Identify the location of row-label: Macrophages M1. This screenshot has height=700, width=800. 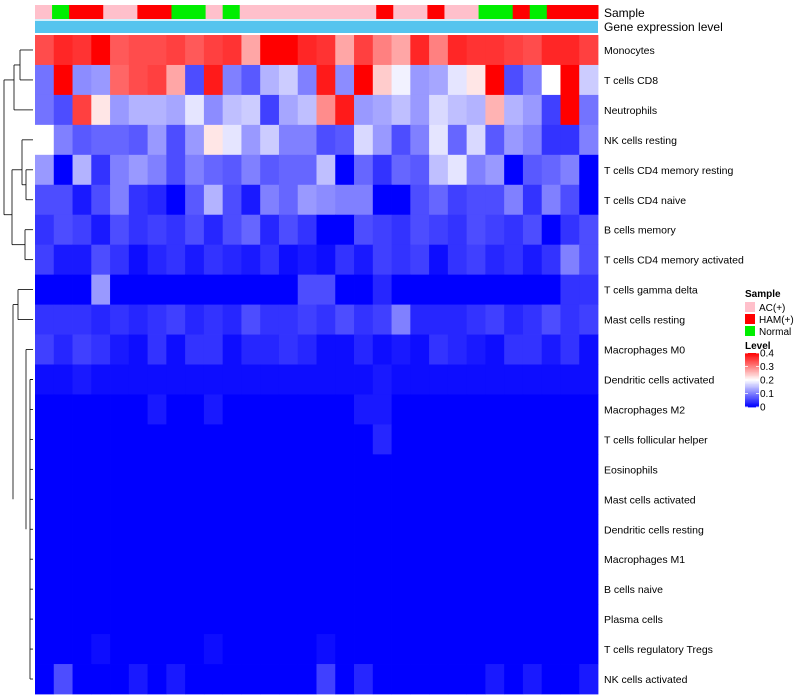
(644, 560).